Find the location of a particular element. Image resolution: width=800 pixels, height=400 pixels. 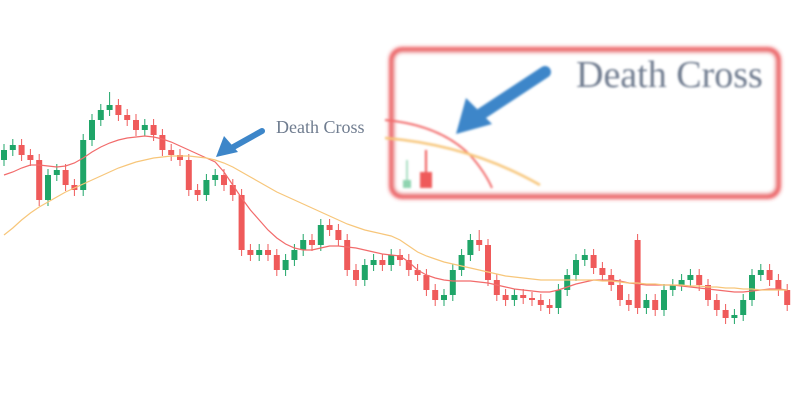

annotation: Death Cross is located at coordinates (290, 137).